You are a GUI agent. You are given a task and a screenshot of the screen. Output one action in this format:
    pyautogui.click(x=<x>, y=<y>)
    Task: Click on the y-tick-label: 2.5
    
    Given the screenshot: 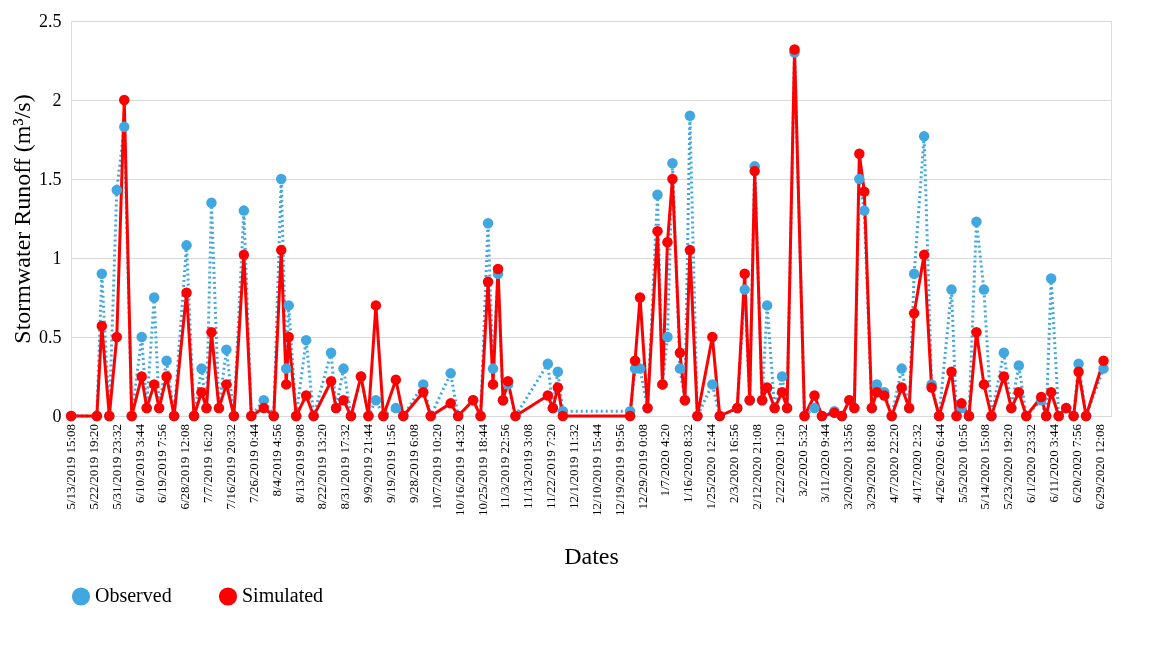 What is the action you would take?
    pyautogui.click(x=50, y=20)
    